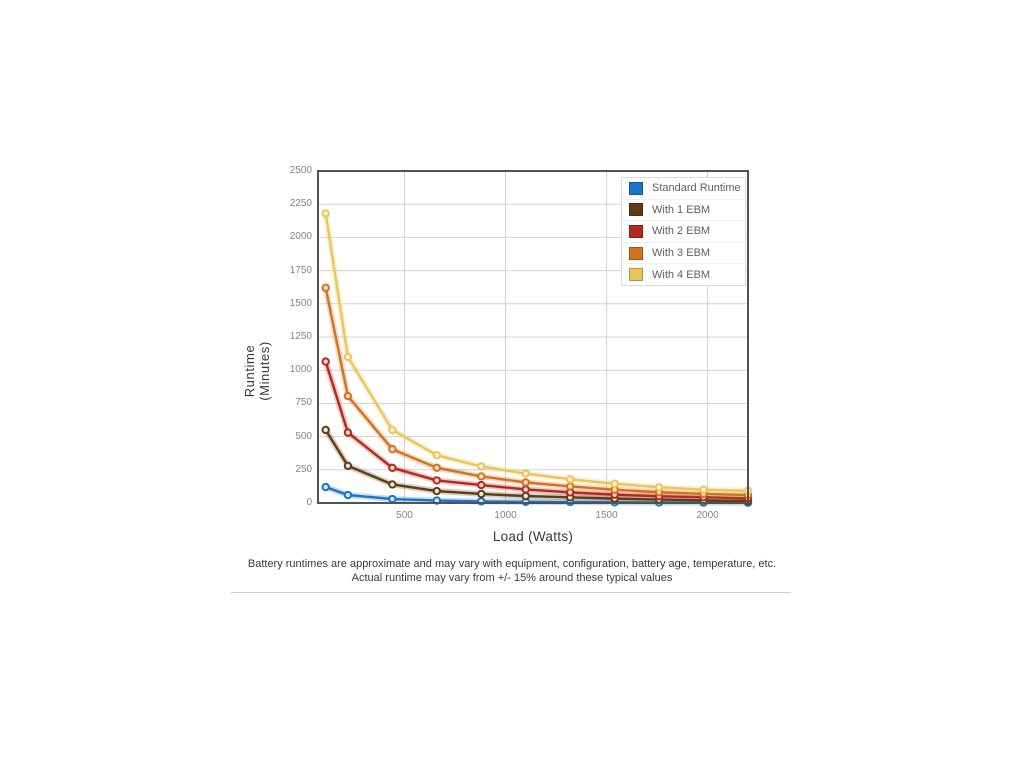 The image size is (1024, 768). What do you see at coordinates (537, 430) in the screenshot?
I see `series-with-2-ebm` at bounding box center [537, 430].